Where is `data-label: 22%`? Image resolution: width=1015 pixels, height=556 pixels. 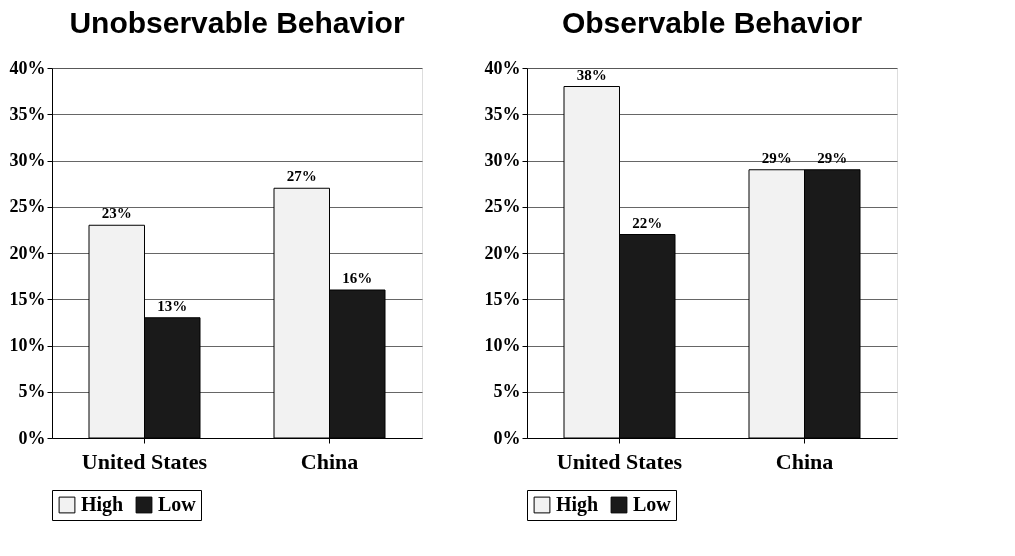 data-label: 22% is located at coordinates (647, 222).